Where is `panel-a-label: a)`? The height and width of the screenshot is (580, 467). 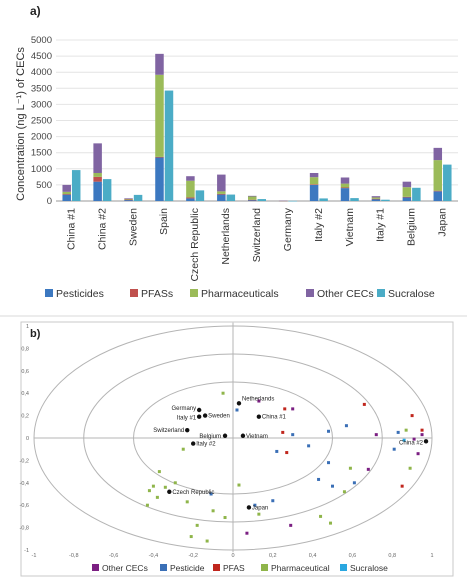
panel-a-label: a) is located at coordinates (35, 11).